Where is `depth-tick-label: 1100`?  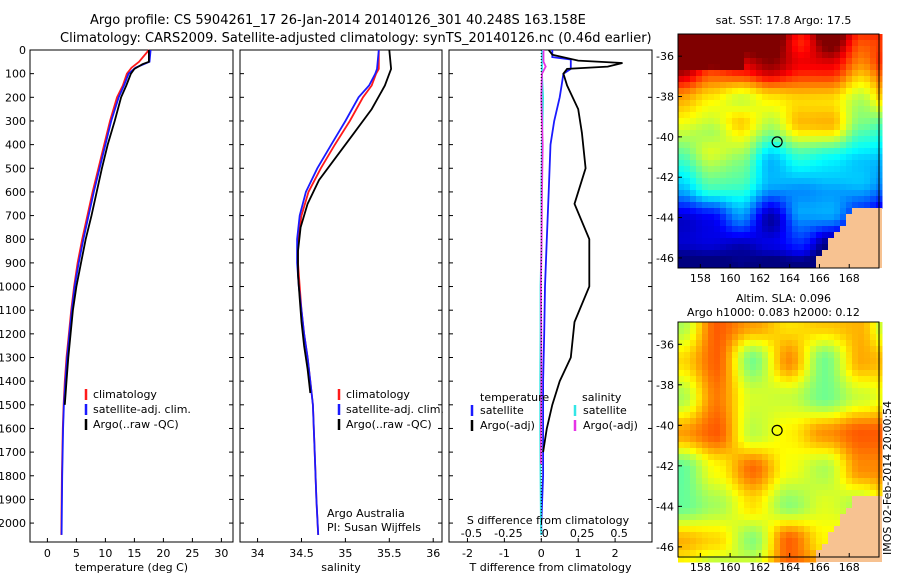 depth-tick-label: 1100 is located at coordinates (13, 310).